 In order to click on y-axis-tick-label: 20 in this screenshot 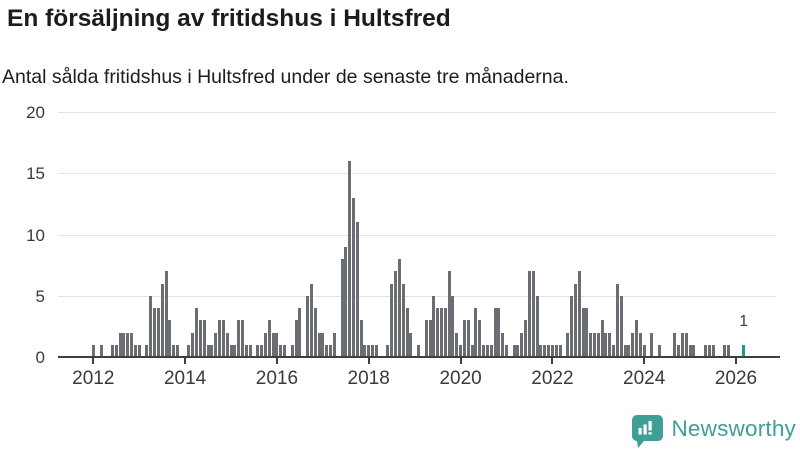, I will do `click(35, 112)`.